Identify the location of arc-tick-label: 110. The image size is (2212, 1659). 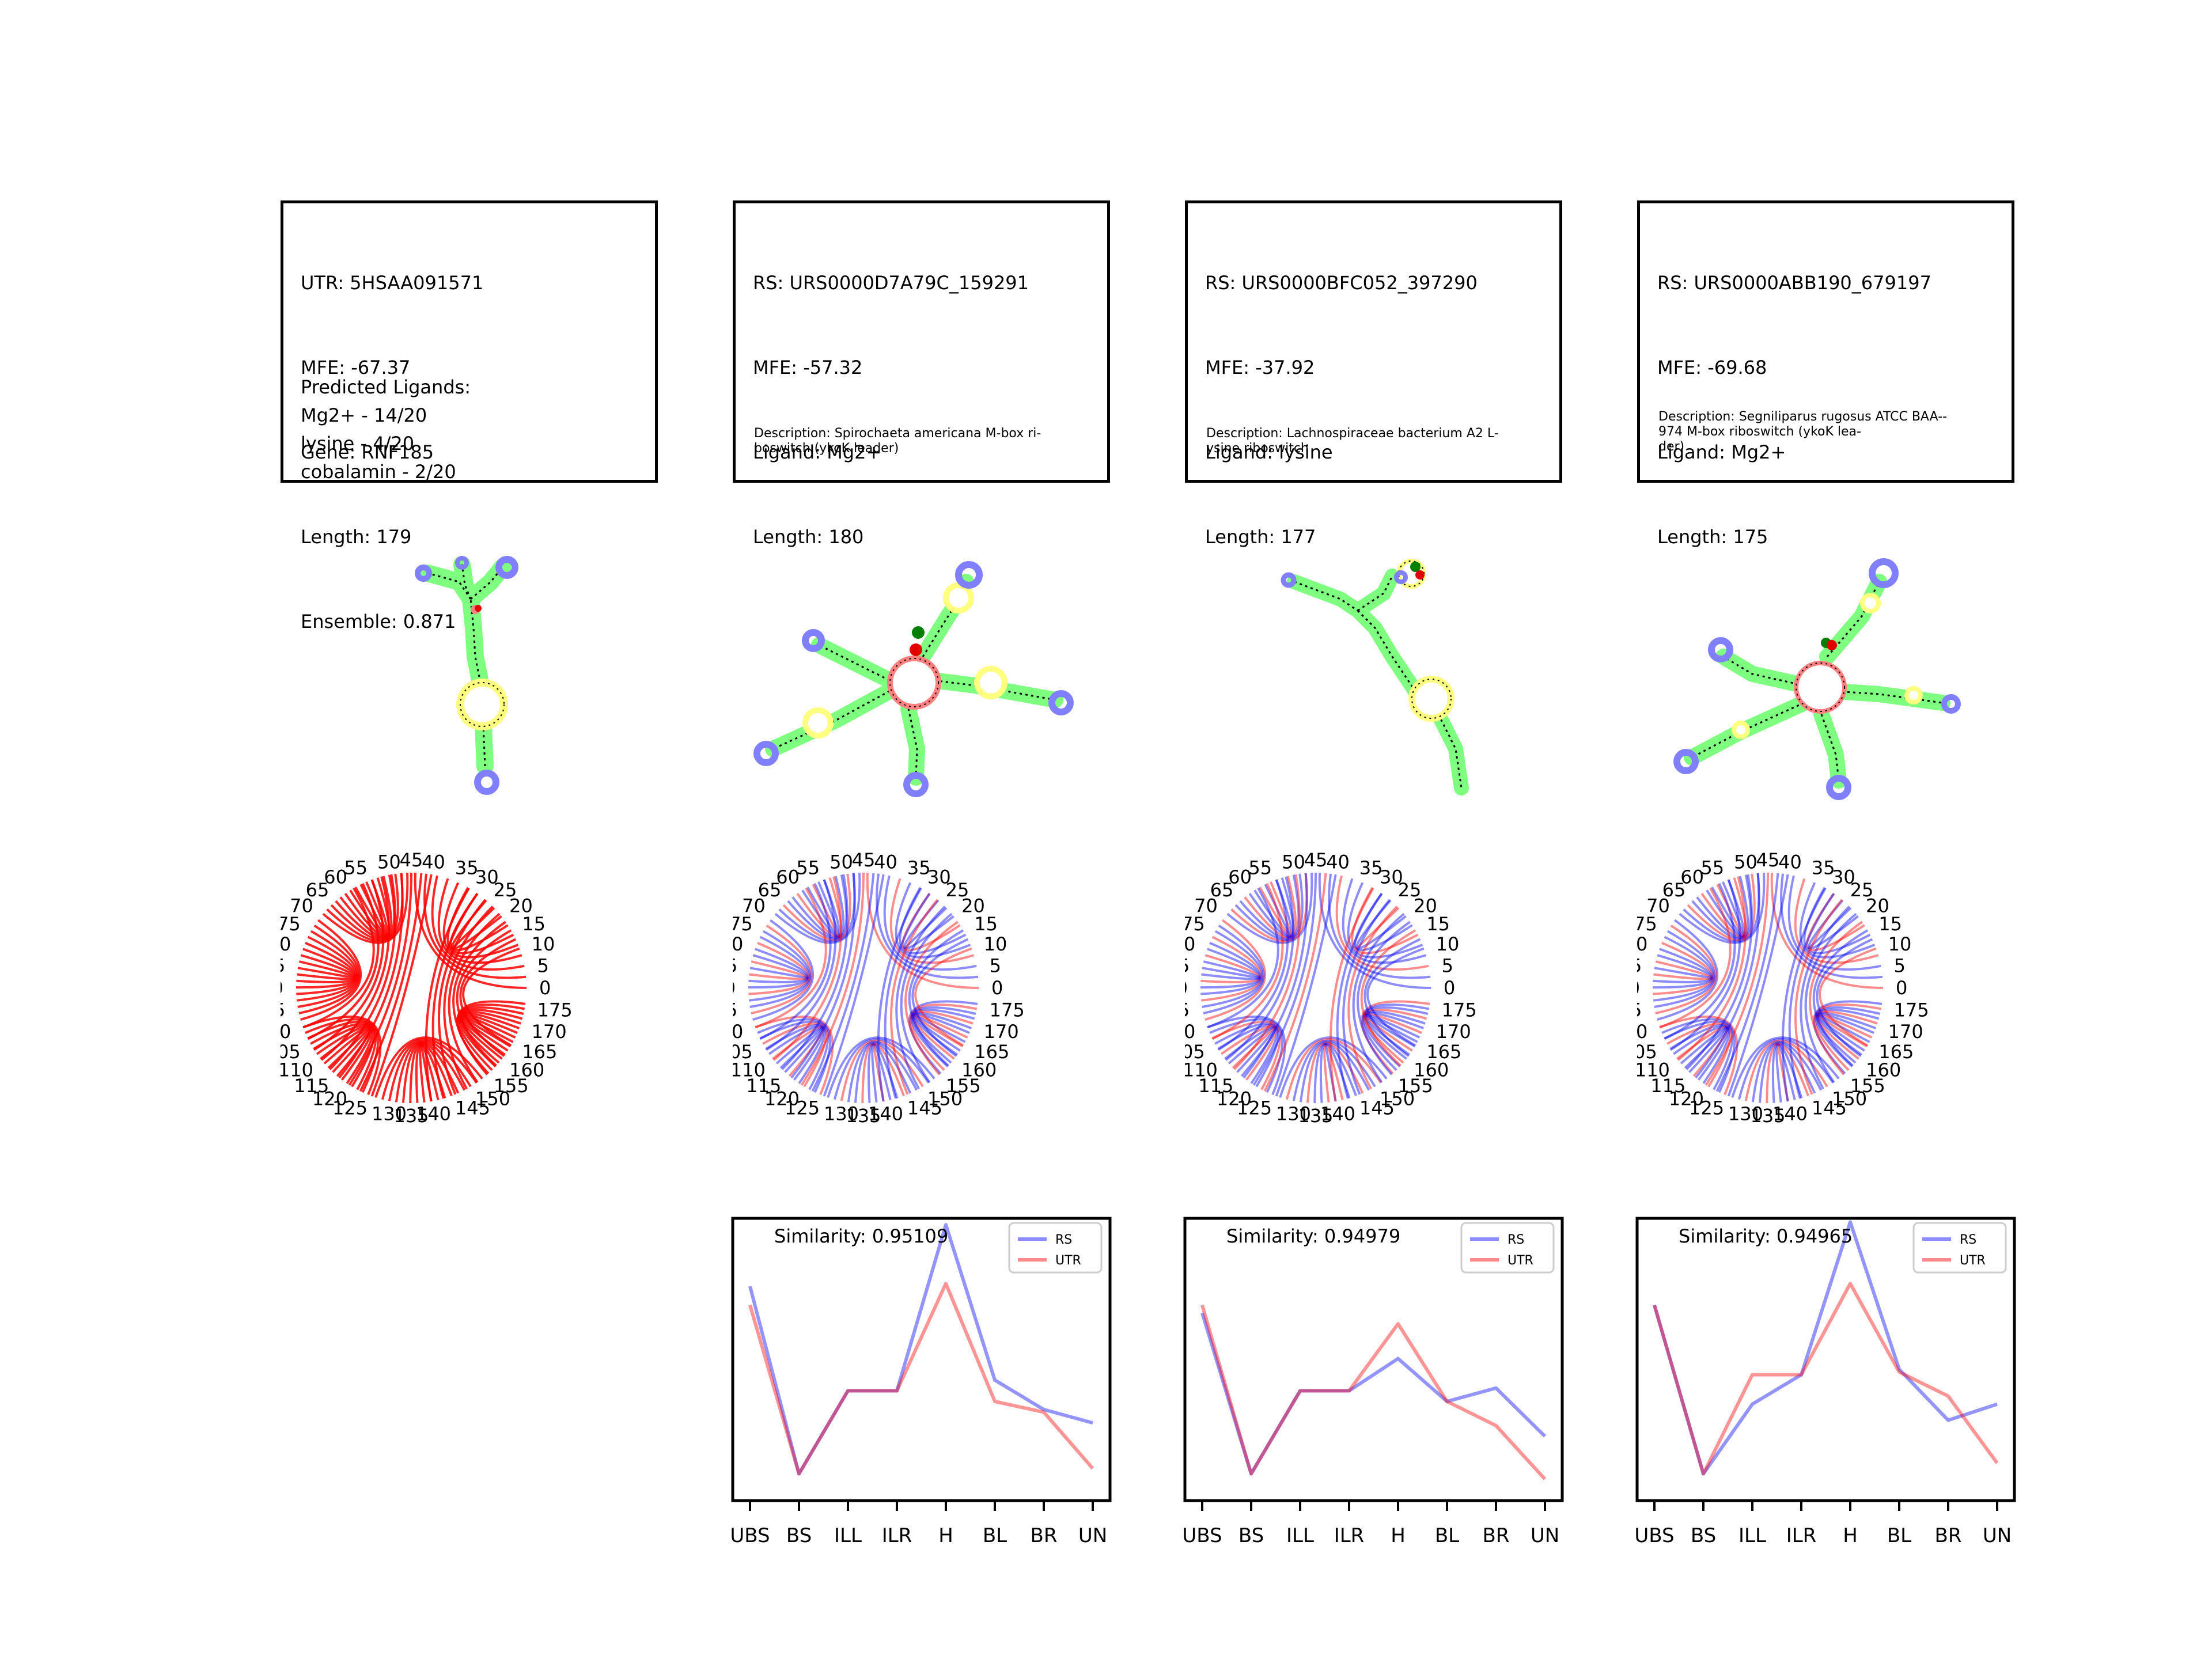
(297, 1070).